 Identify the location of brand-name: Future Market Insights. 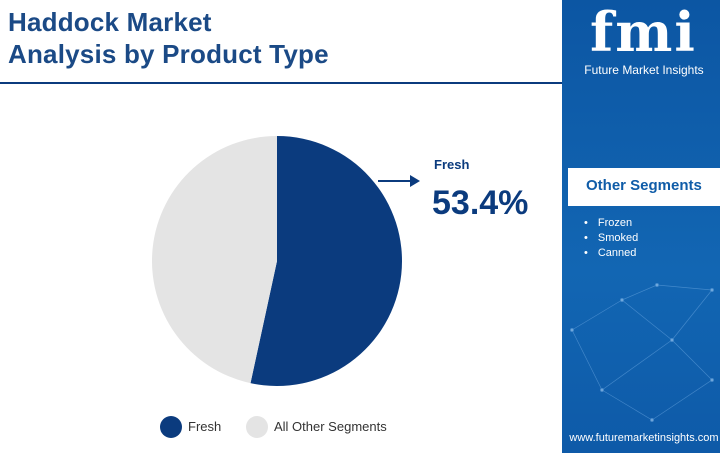
(644, 70).